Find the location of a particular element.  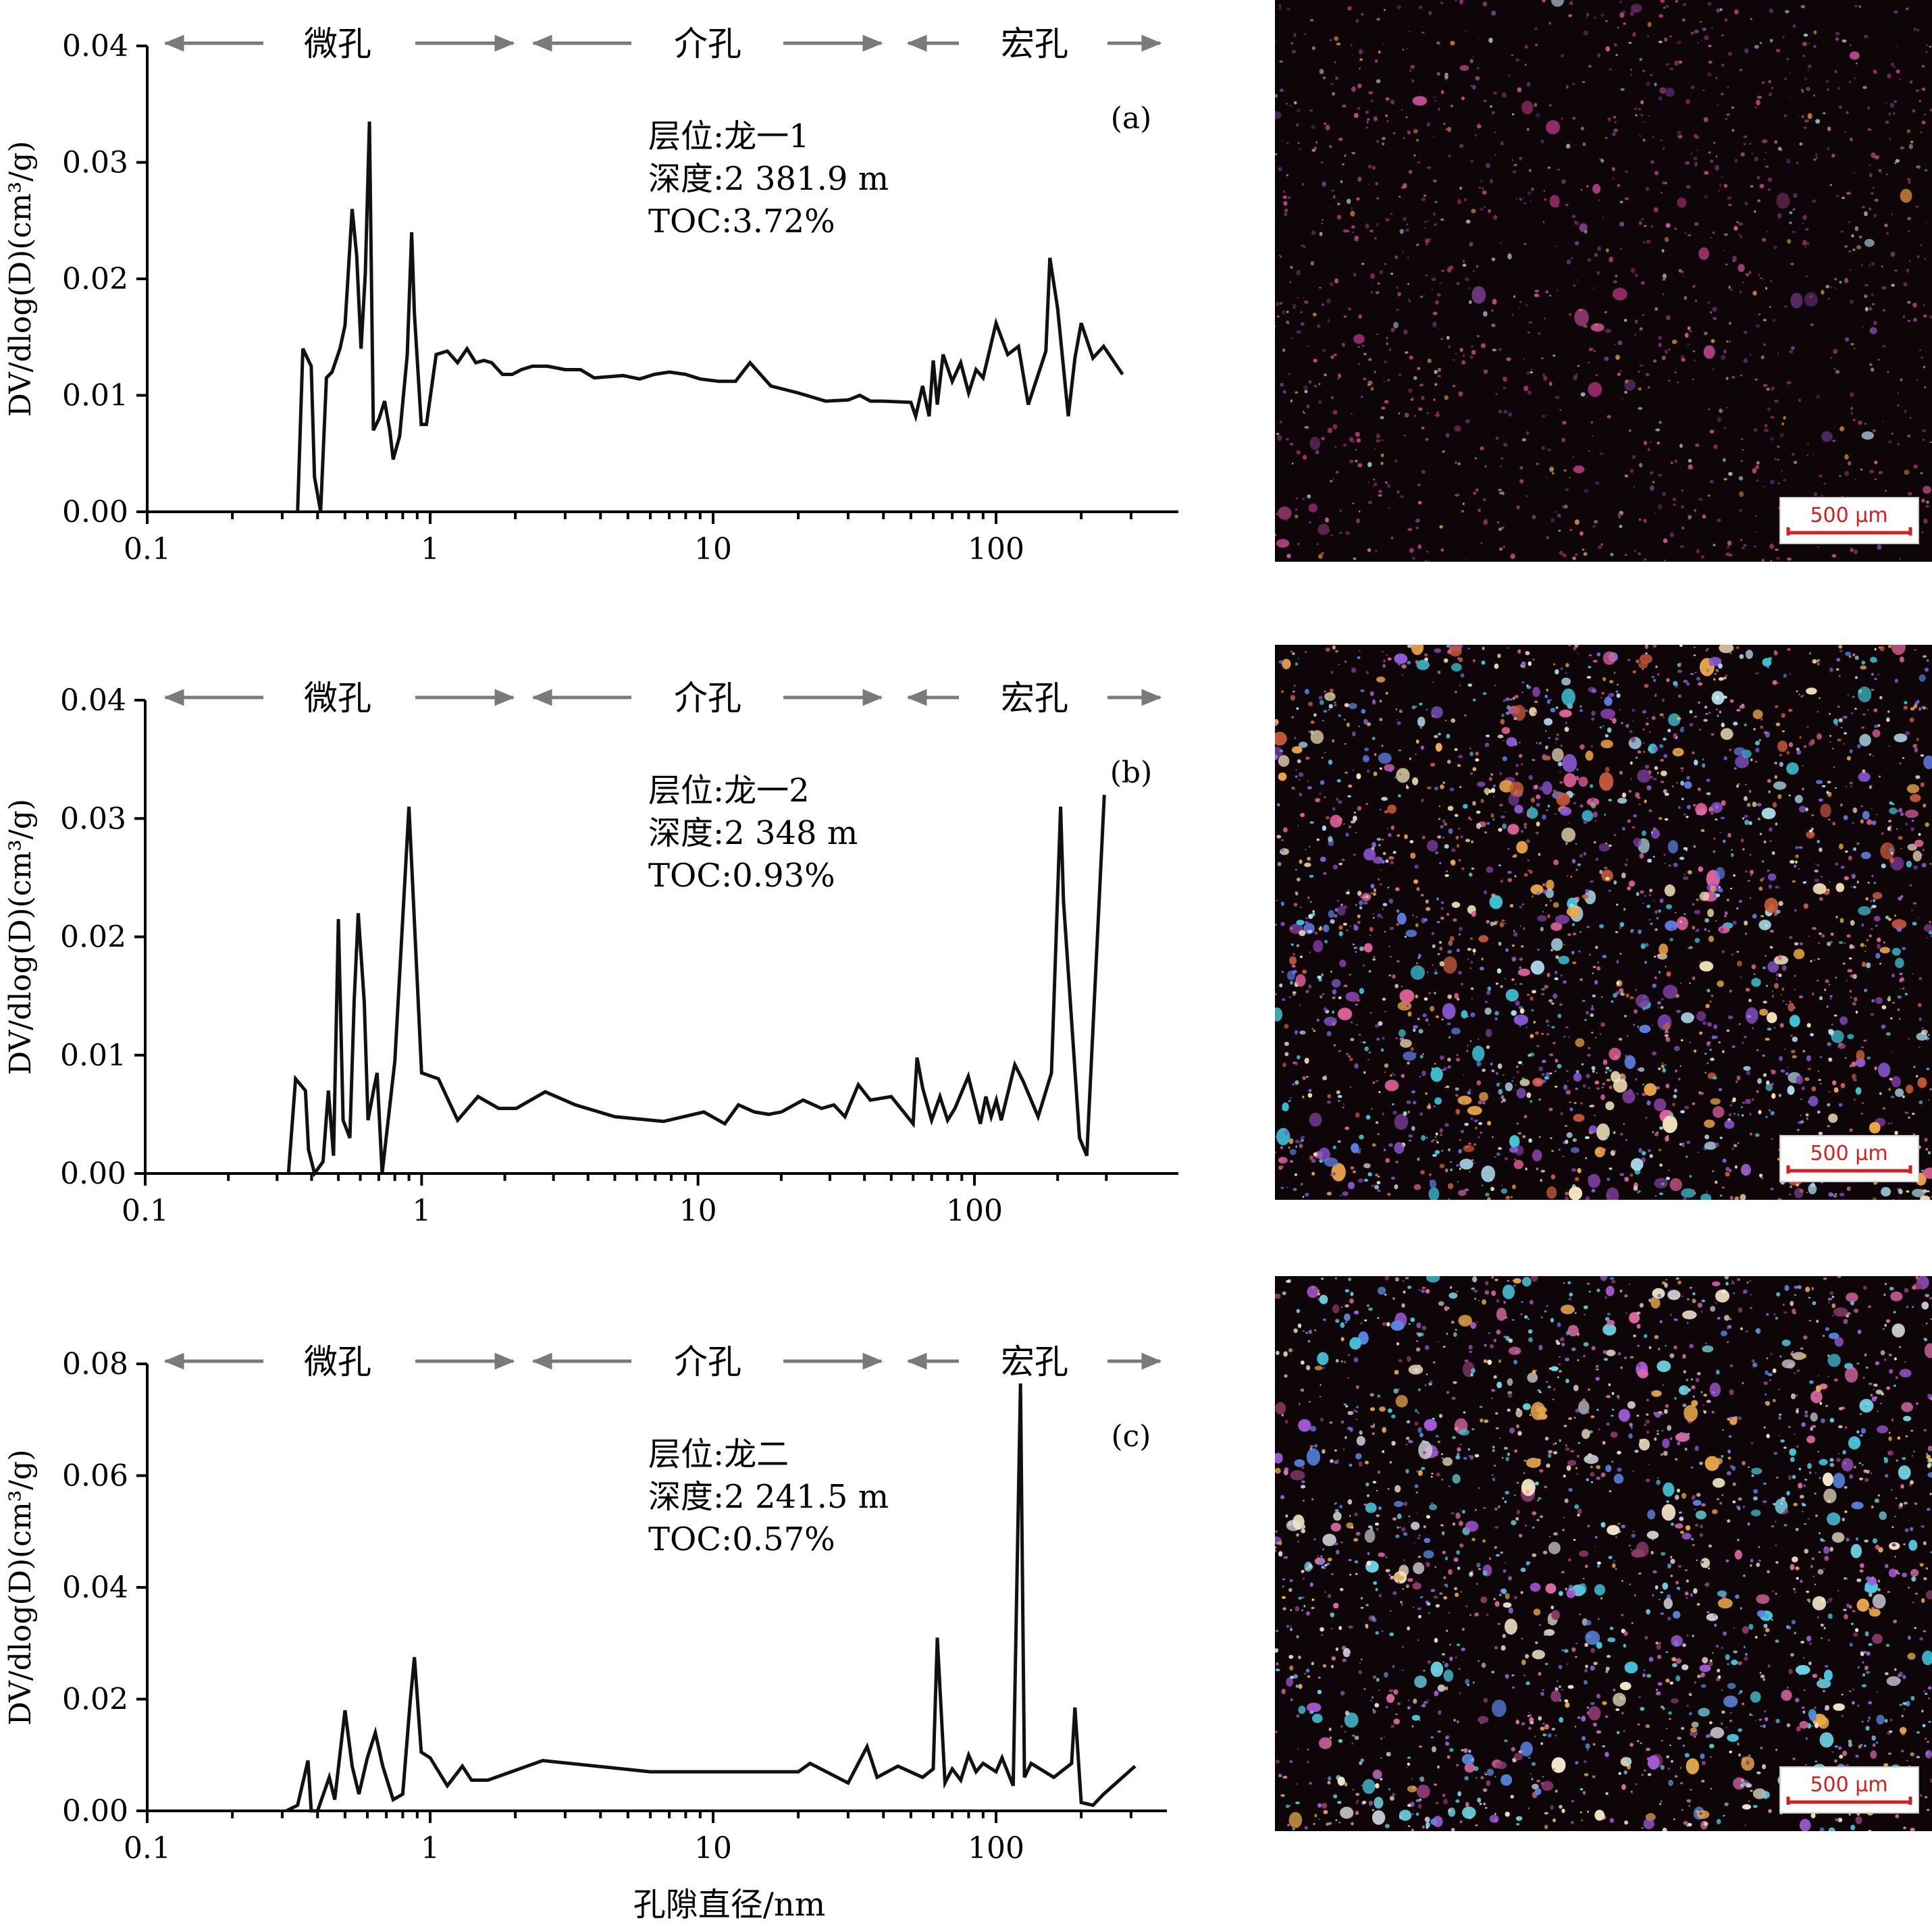

info-line: 层位:龙一2 is located at coordinates (729, 791).